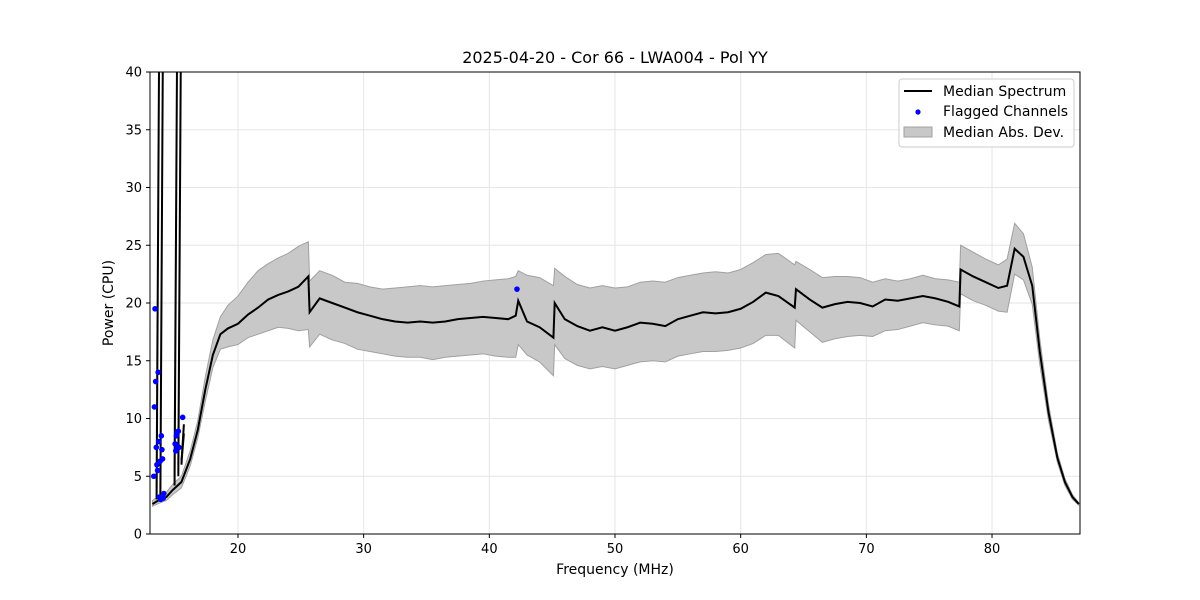 This screenshot has width=1200, height=600. Describe the element at coordinates (133, 361) in the screenshot. I see `y-tick-label-3: 15` at that location.